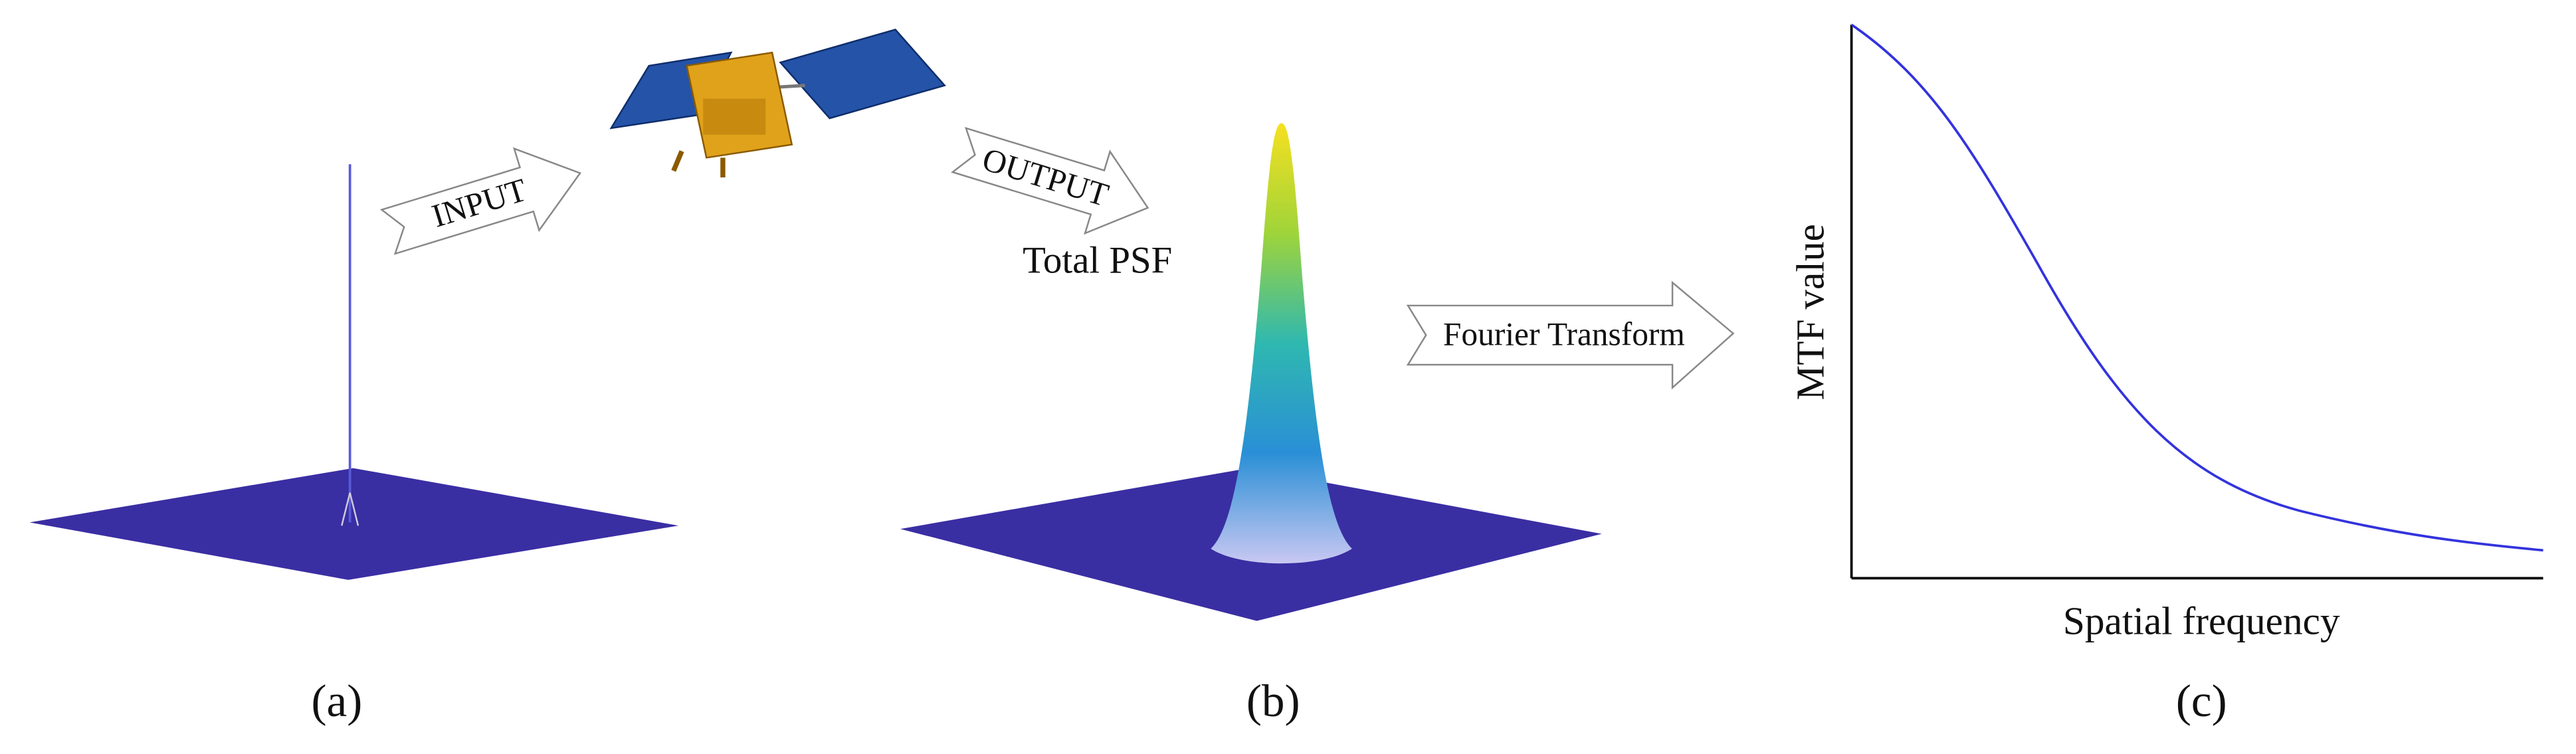 This screenshot has height=754, width=2576. Describe the element at coordinates (1564, 334) in the screenshot. I see `fourier-label: Fourier Transform` at that location.